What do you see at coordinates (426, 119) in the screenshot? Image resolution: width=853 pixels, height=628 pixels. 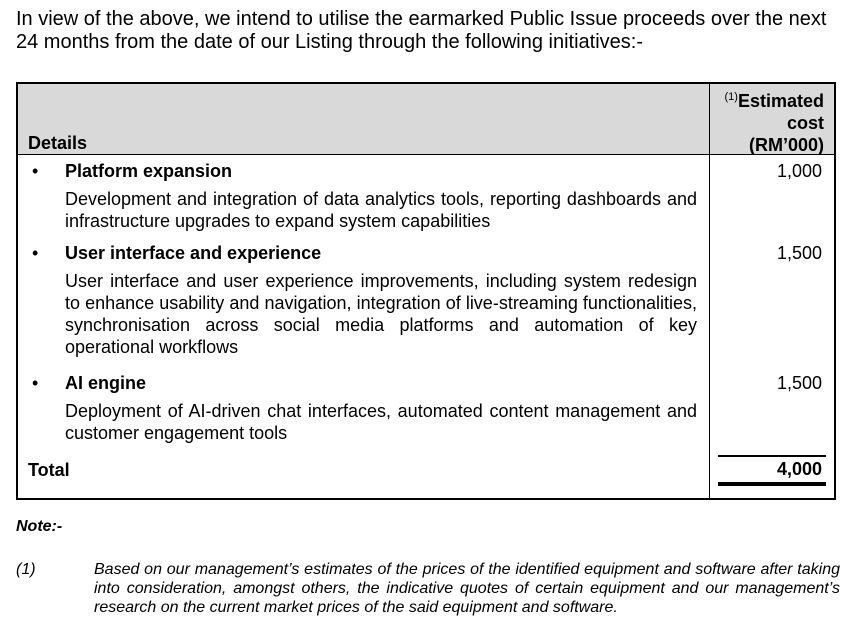 I see `table-header` at bounding box center [426, 119].